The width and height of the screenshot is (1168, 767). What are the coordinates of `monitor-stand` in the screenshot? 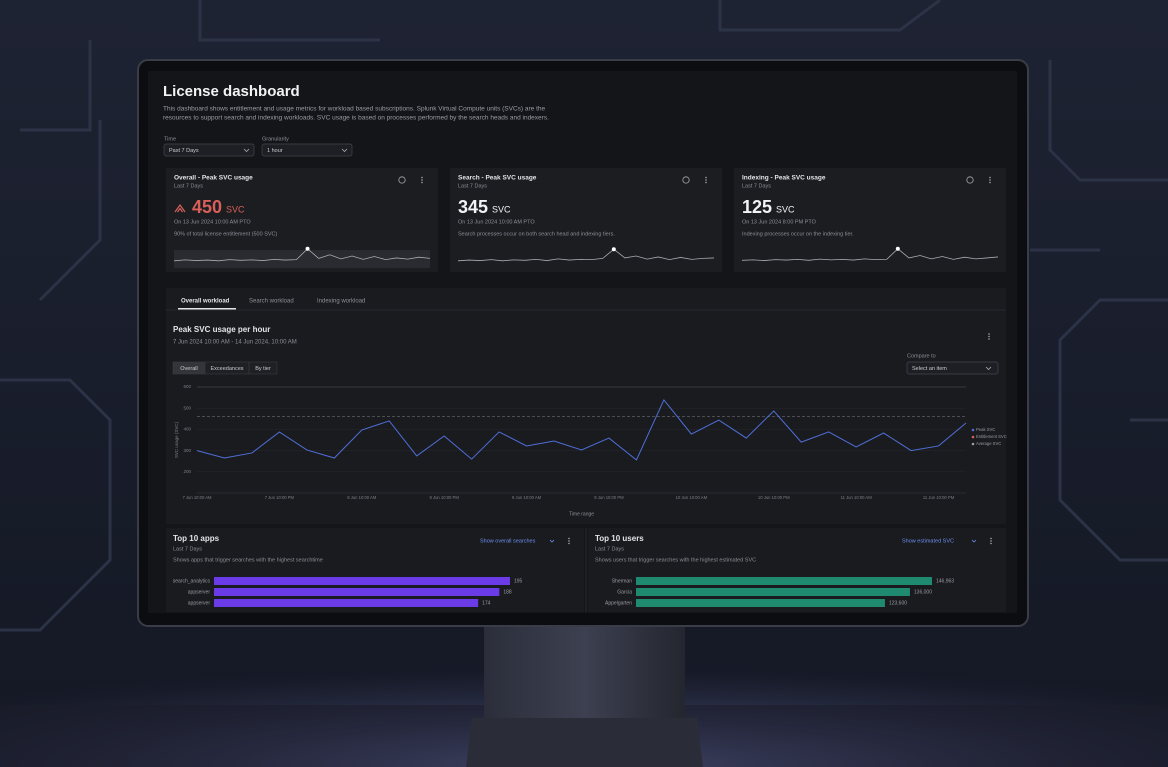 It's located at (584, 670).